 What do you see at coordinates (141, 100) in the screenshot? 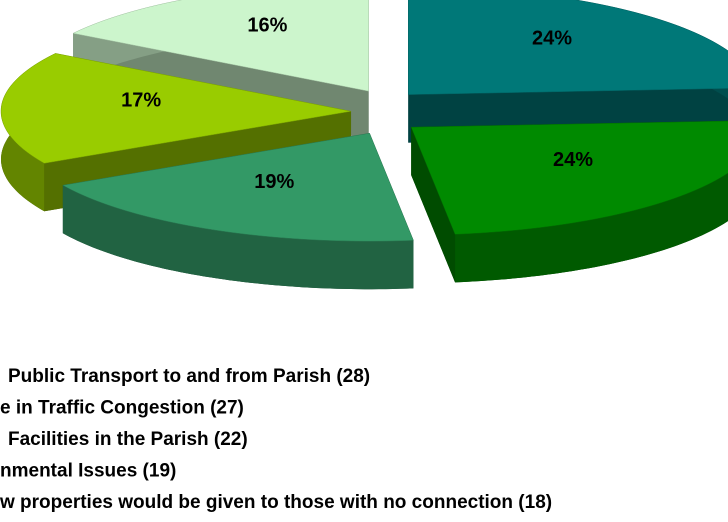
I see `data-label: 17%` at bounding box center [141, 100].